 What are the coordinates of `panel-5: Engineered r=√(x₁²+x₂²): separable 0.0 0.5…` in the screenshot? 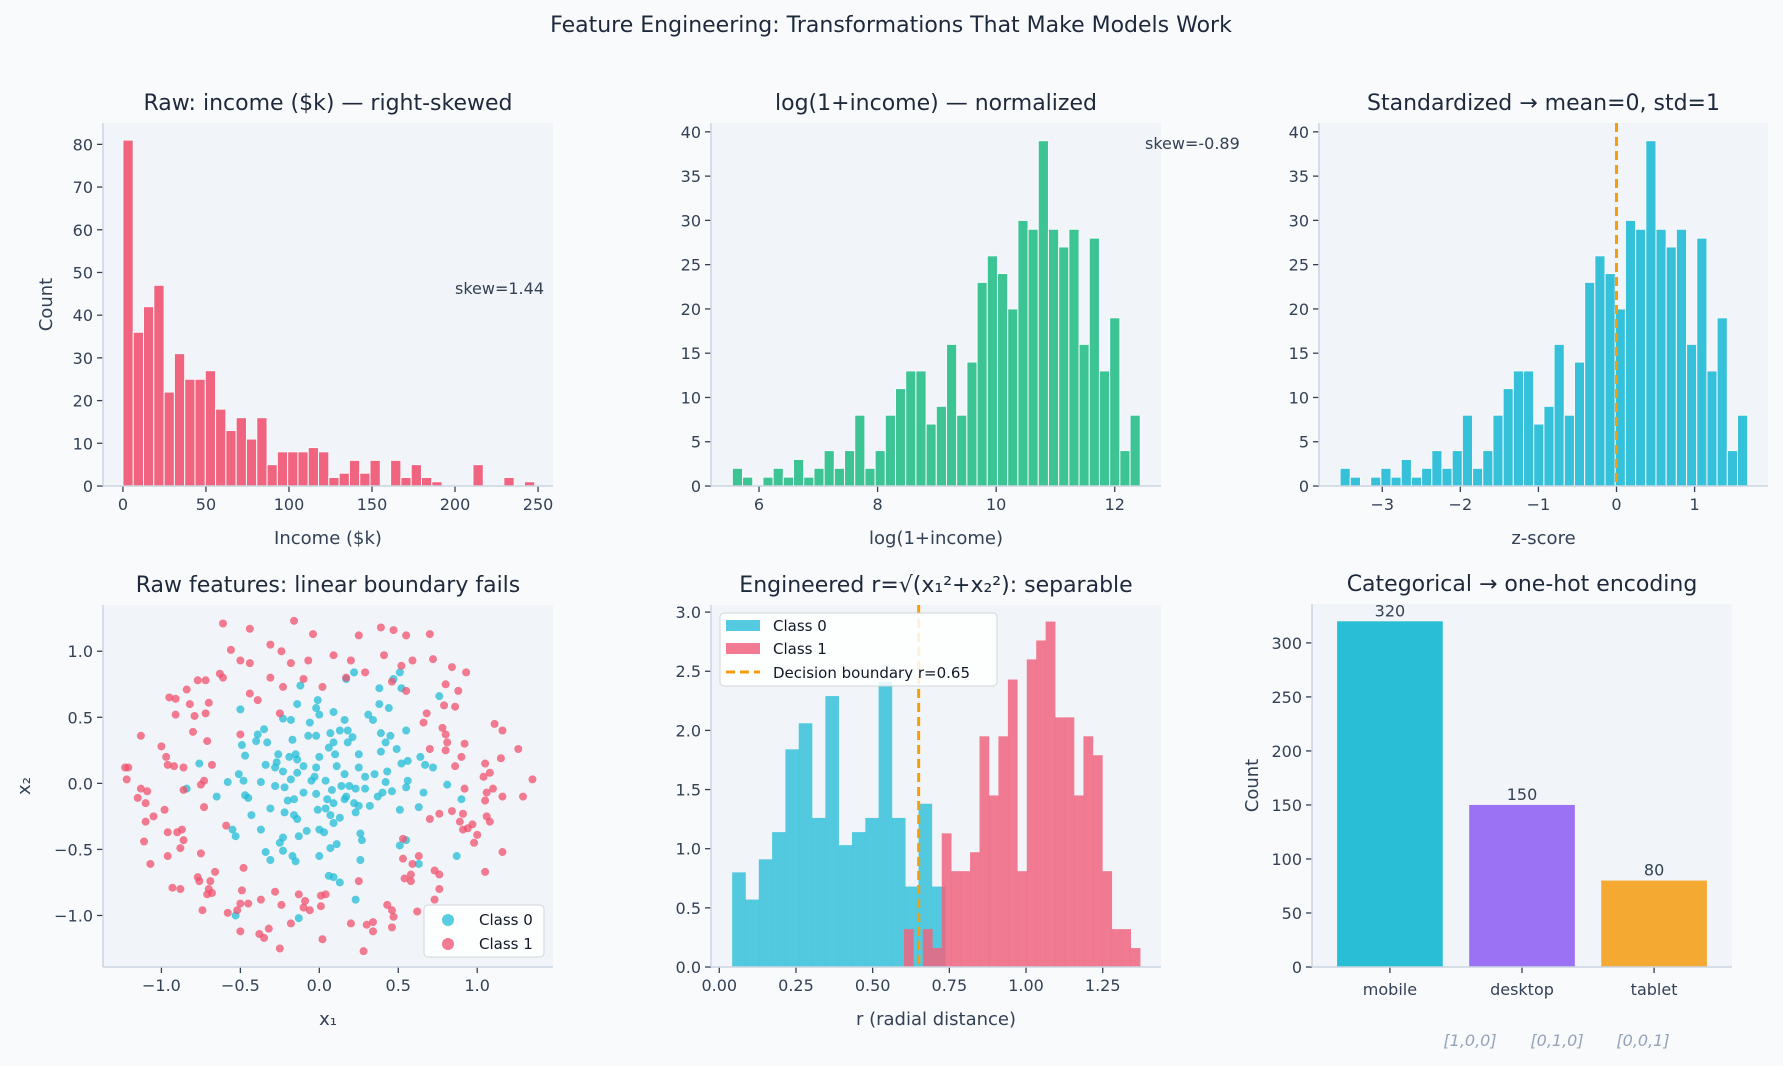 It's located at (918, 801).